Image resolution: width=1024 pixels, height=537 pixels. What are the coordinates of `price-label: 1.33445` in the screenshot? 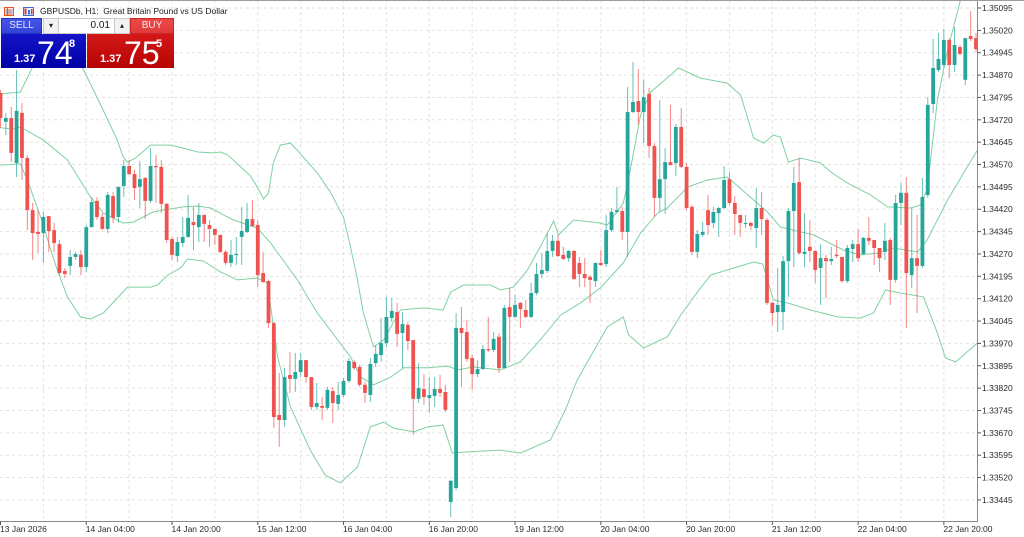 It's located at (997, 500).